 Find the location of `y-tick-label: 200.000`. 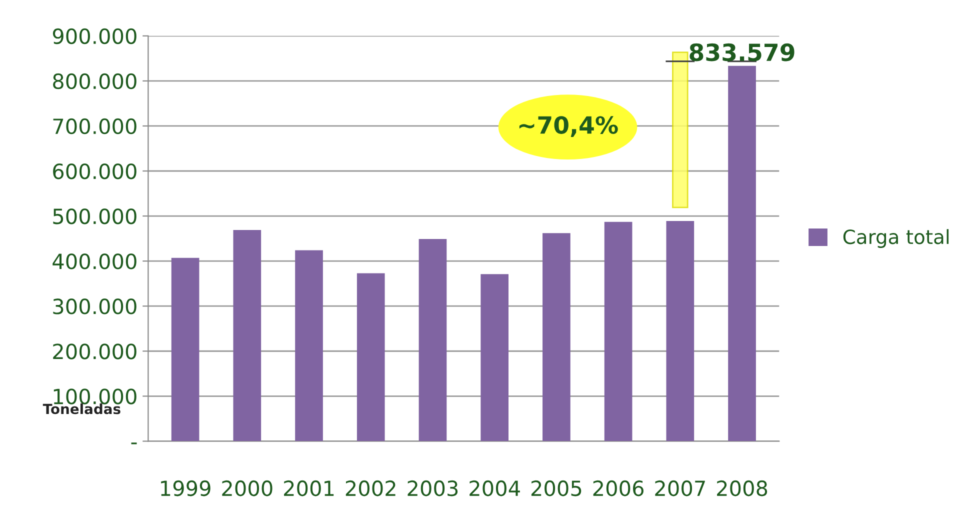

y-tick-label: 200.000 is located at coordinates (94, 352).